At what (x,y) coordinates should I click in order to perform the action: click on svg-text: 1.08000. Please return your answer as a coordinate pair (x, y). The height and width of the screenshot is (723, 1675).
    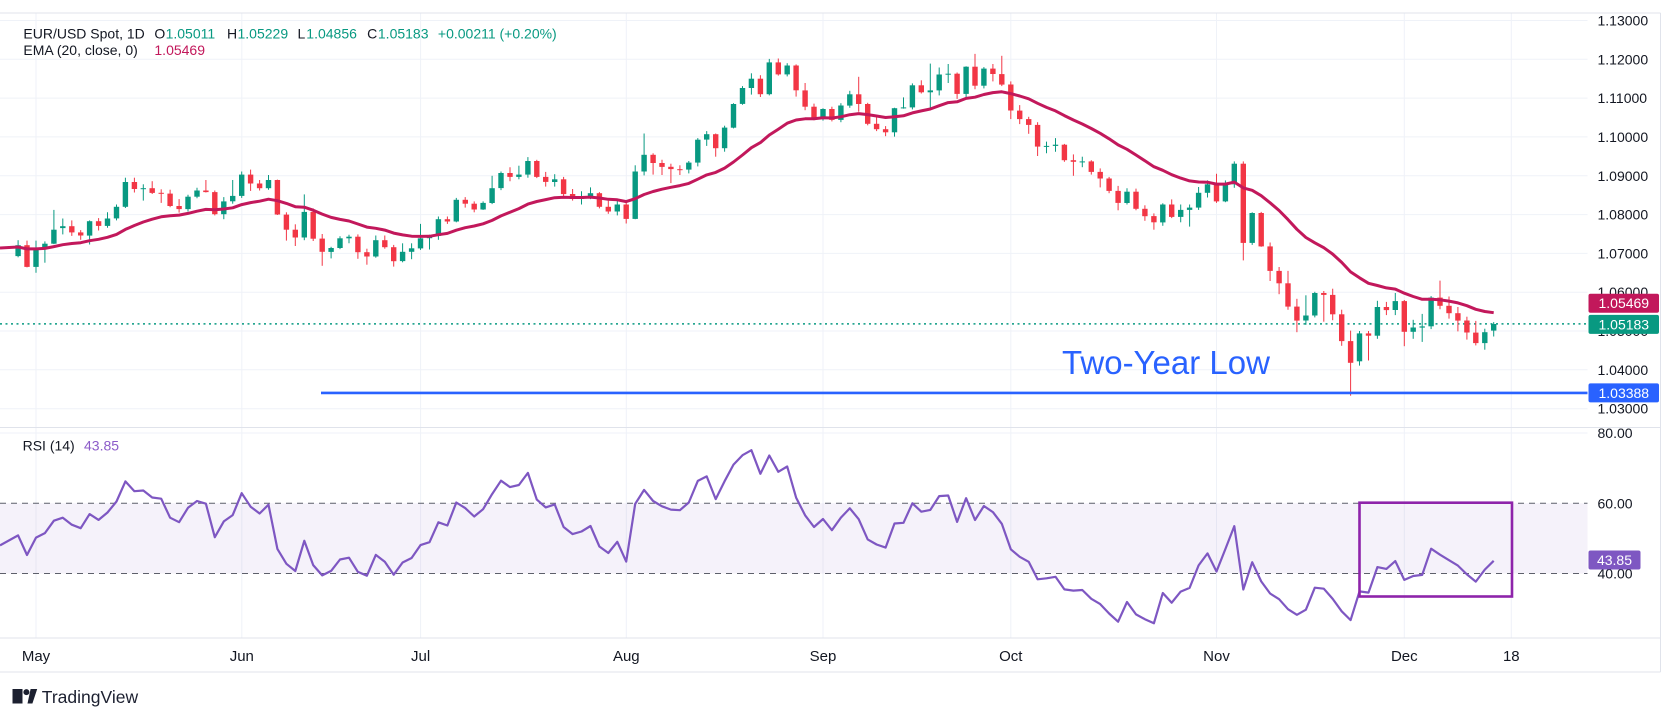
    Looking at the image, I should click on (1623, 215).